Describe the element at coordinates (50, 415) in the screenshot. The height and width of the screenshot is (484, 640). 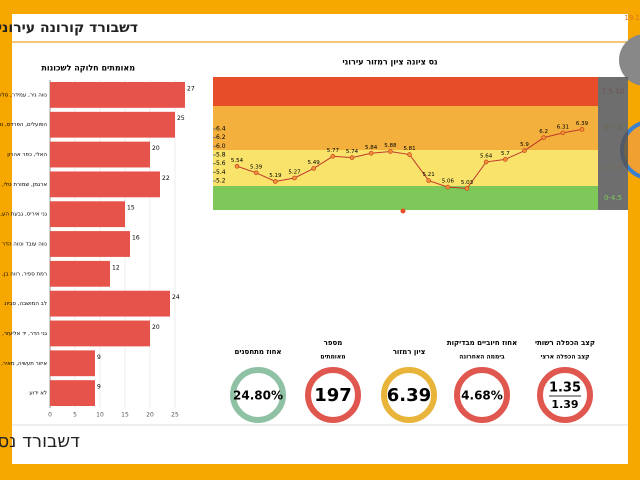
I see `x-tick-label: 0` at that location.